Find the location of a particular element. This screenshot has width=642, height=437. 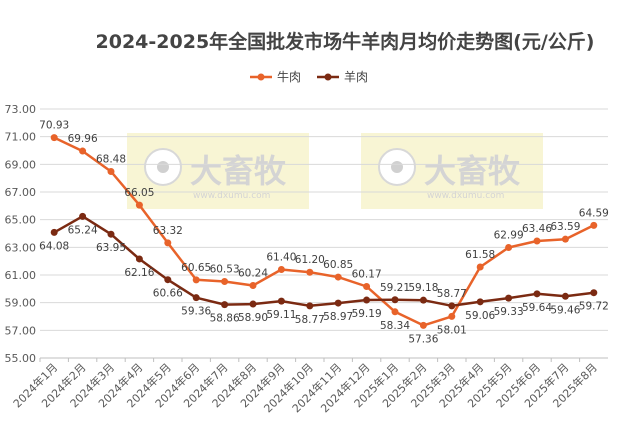

mutton-data-label: 59.64 is located at coordinates (537, 308).